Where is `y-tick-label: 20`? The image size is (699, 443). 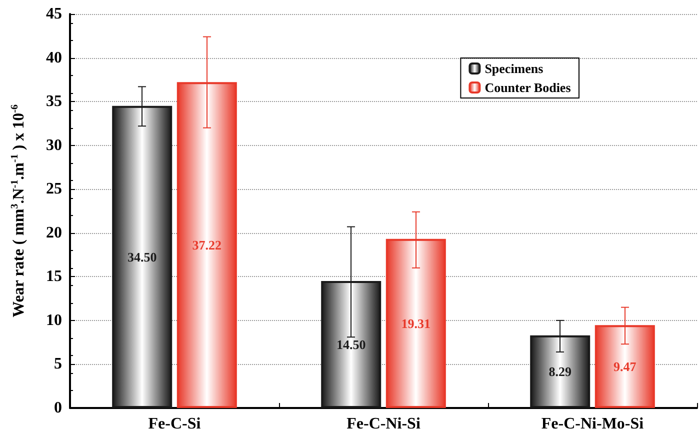 y-tick-label: 20 is located at coordinates (54, 233).